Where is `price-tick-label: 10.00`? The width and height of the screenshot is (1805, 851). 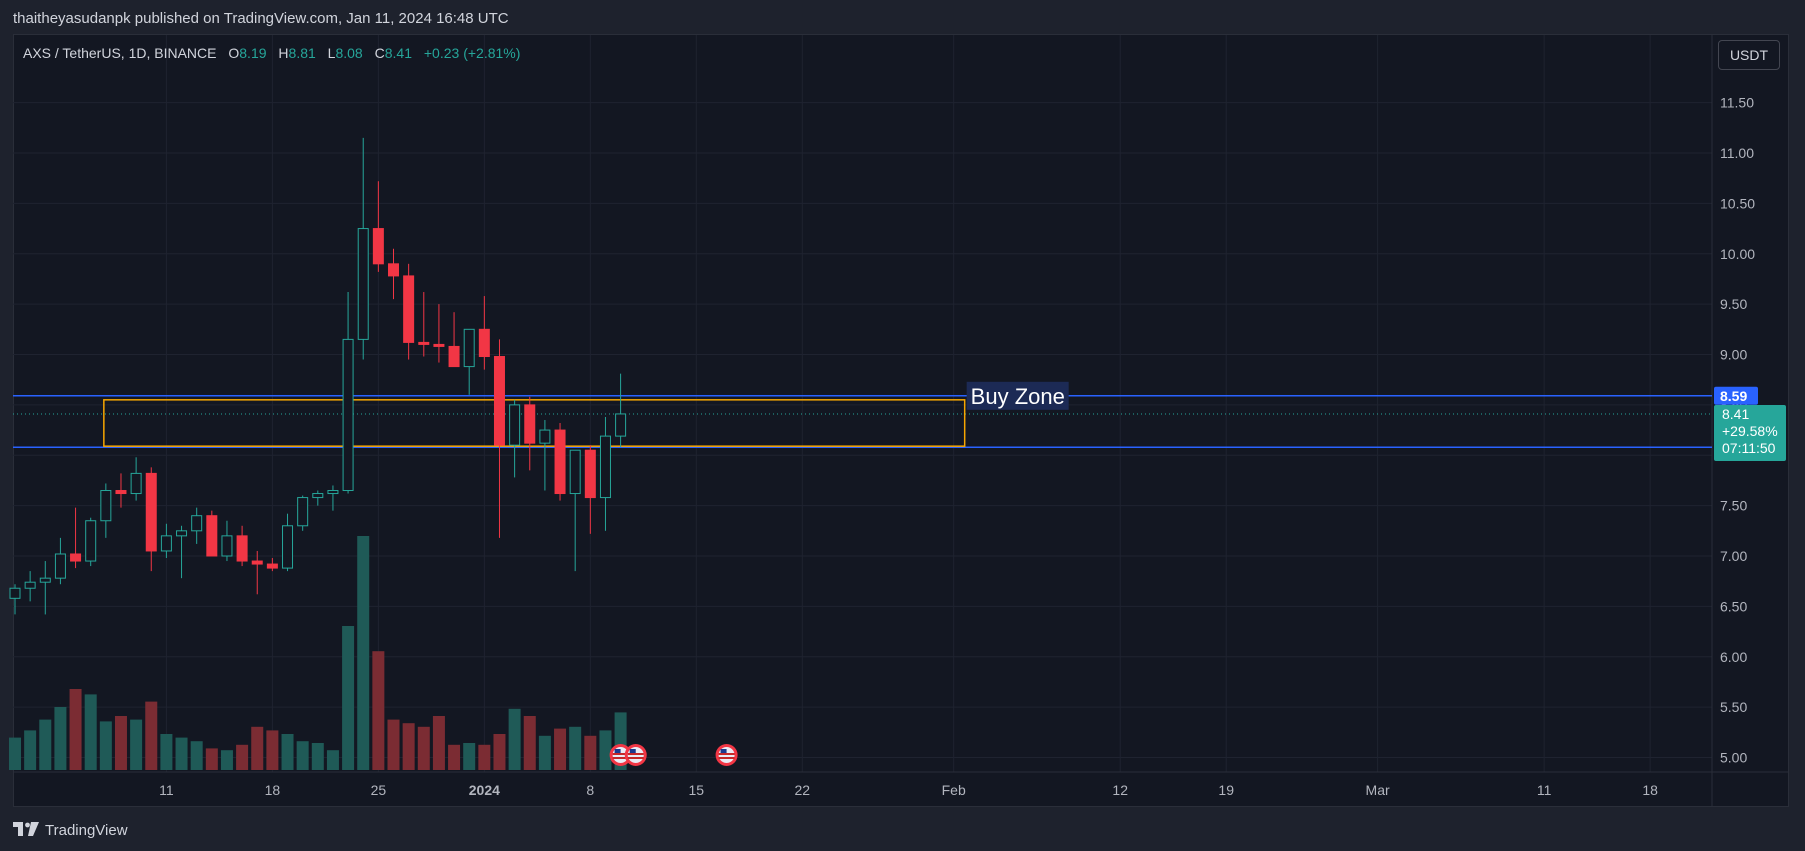 price-tick-label: 10.00 is located at coordinates (1737, 254).